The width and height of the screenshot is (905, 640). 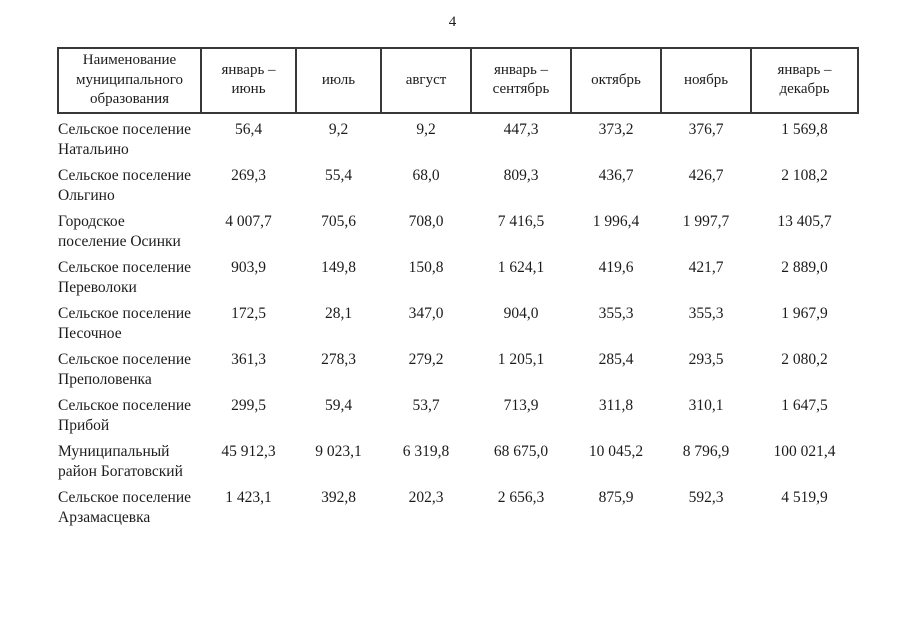 What do you see at coordinates (616, 497) in the screenshot?
I see `value-cell: 875,9` at bounding box center [616, 497].